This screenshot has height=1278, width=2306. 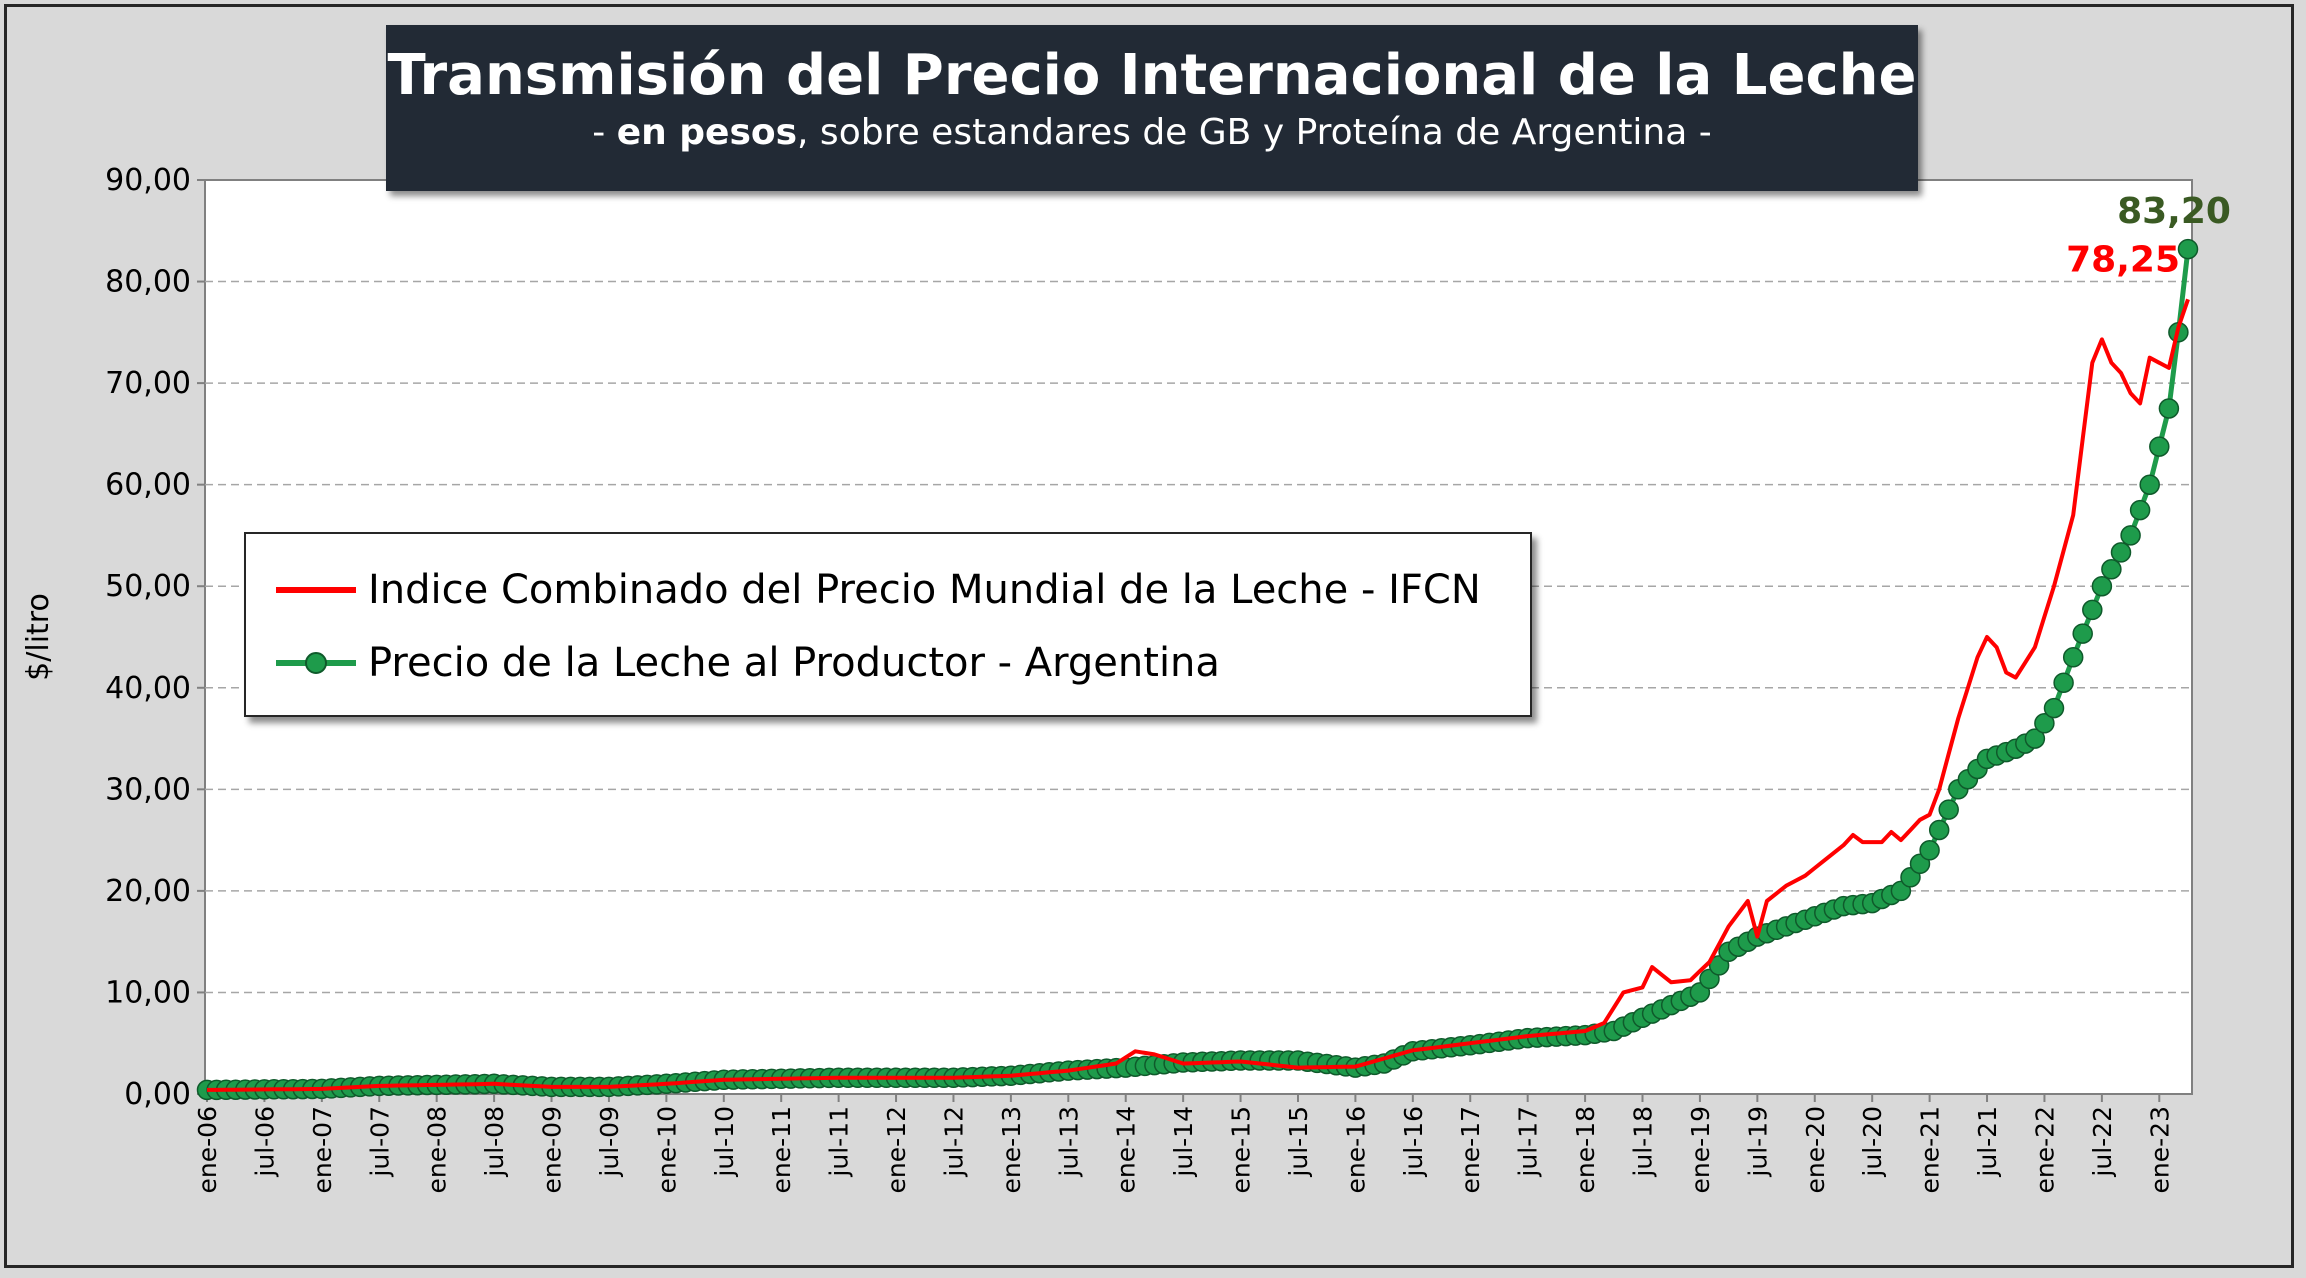 What do you see at coordinates (1930, 1149) in the screenshot?
I see `x-tick-label: ene-21` at bounding box center [1930, 1149].